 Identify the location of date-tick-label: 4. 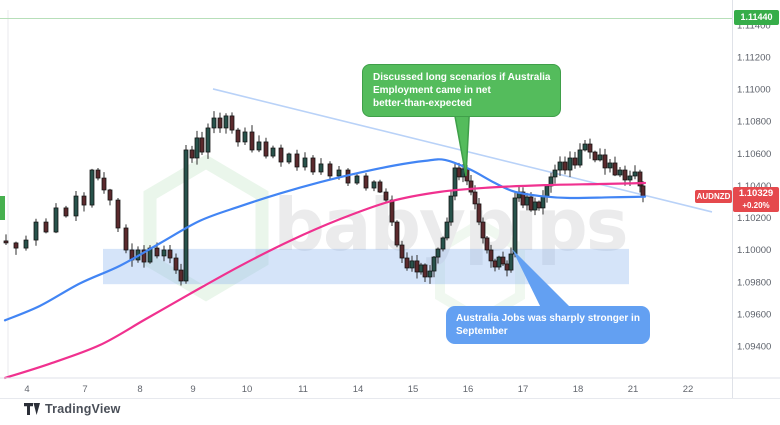
(26, 389).